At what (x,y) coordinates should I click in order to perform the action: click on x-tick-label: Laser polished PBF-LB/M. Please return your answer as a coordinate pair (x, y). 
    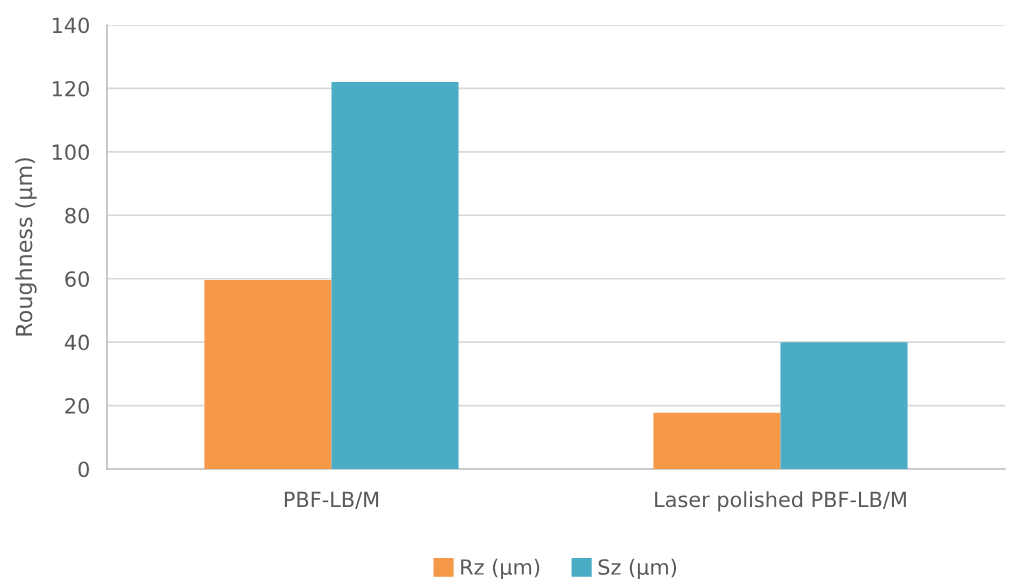
    Looking at the image, I should click on (780, 501).